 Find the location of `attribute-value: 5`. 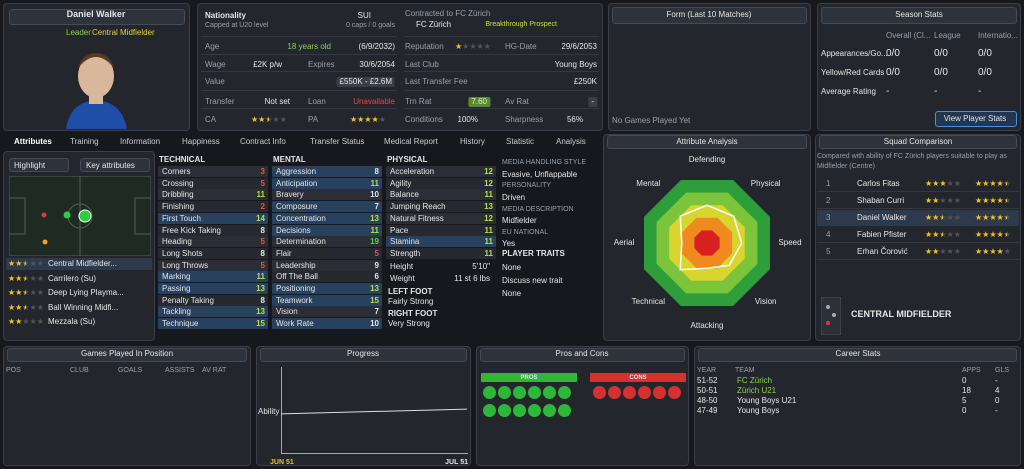

attribute-value: 5 is located at coordinates (262, 265).